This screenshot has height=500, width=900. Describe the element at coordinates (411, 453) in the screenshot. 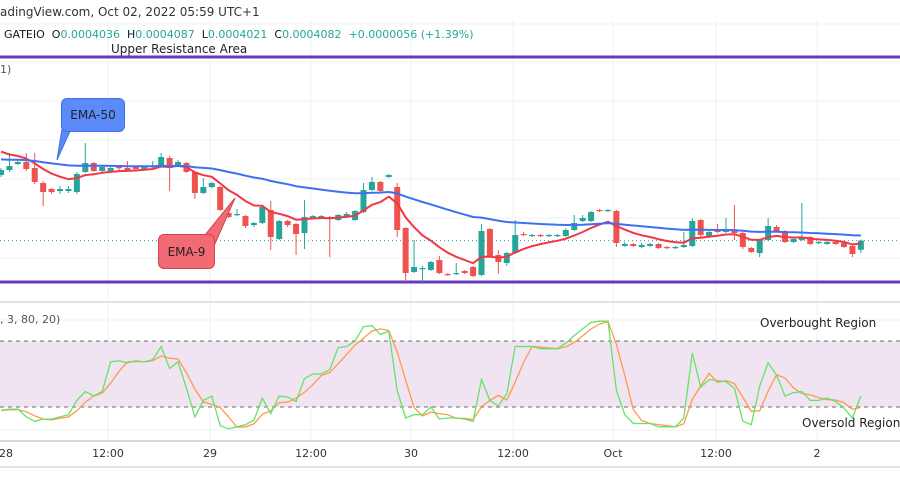

I see `time-tick-label: 30` at that location.